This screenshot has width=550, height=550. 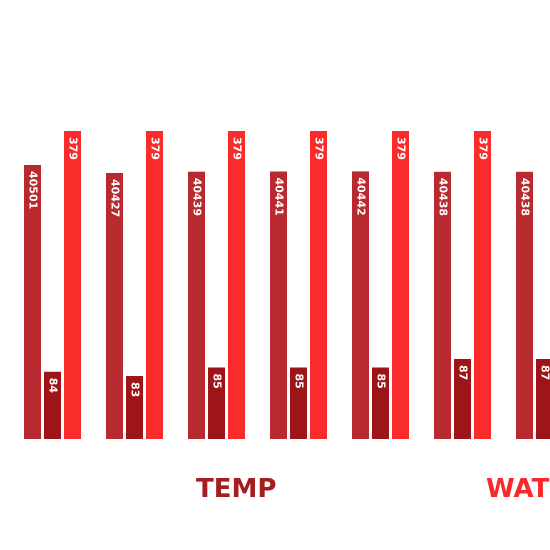 What do you see at coordinates (154, 285) in the screenshot?
I see `bar-s3-g2` at bounding box center [154, 285].